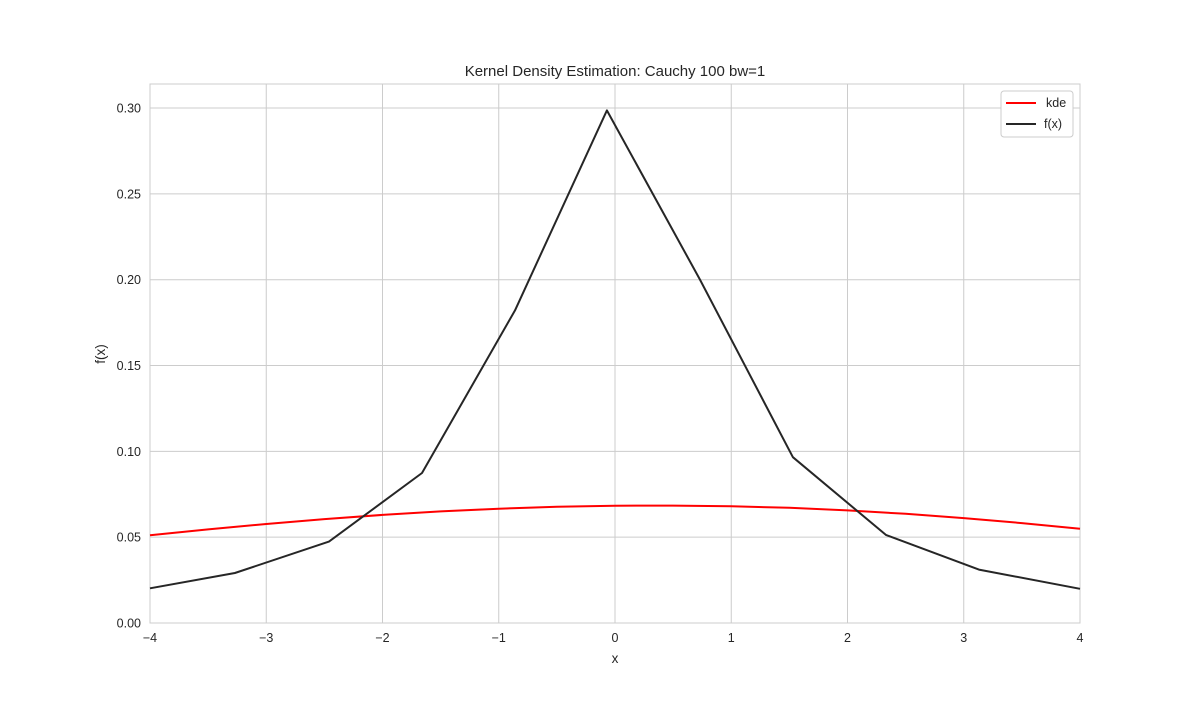 This screenshot has width=1200, height=705. Describe the element at coordinates (129, 109) in the screenshot. I see `y-tick-label: 0.30` at that location.